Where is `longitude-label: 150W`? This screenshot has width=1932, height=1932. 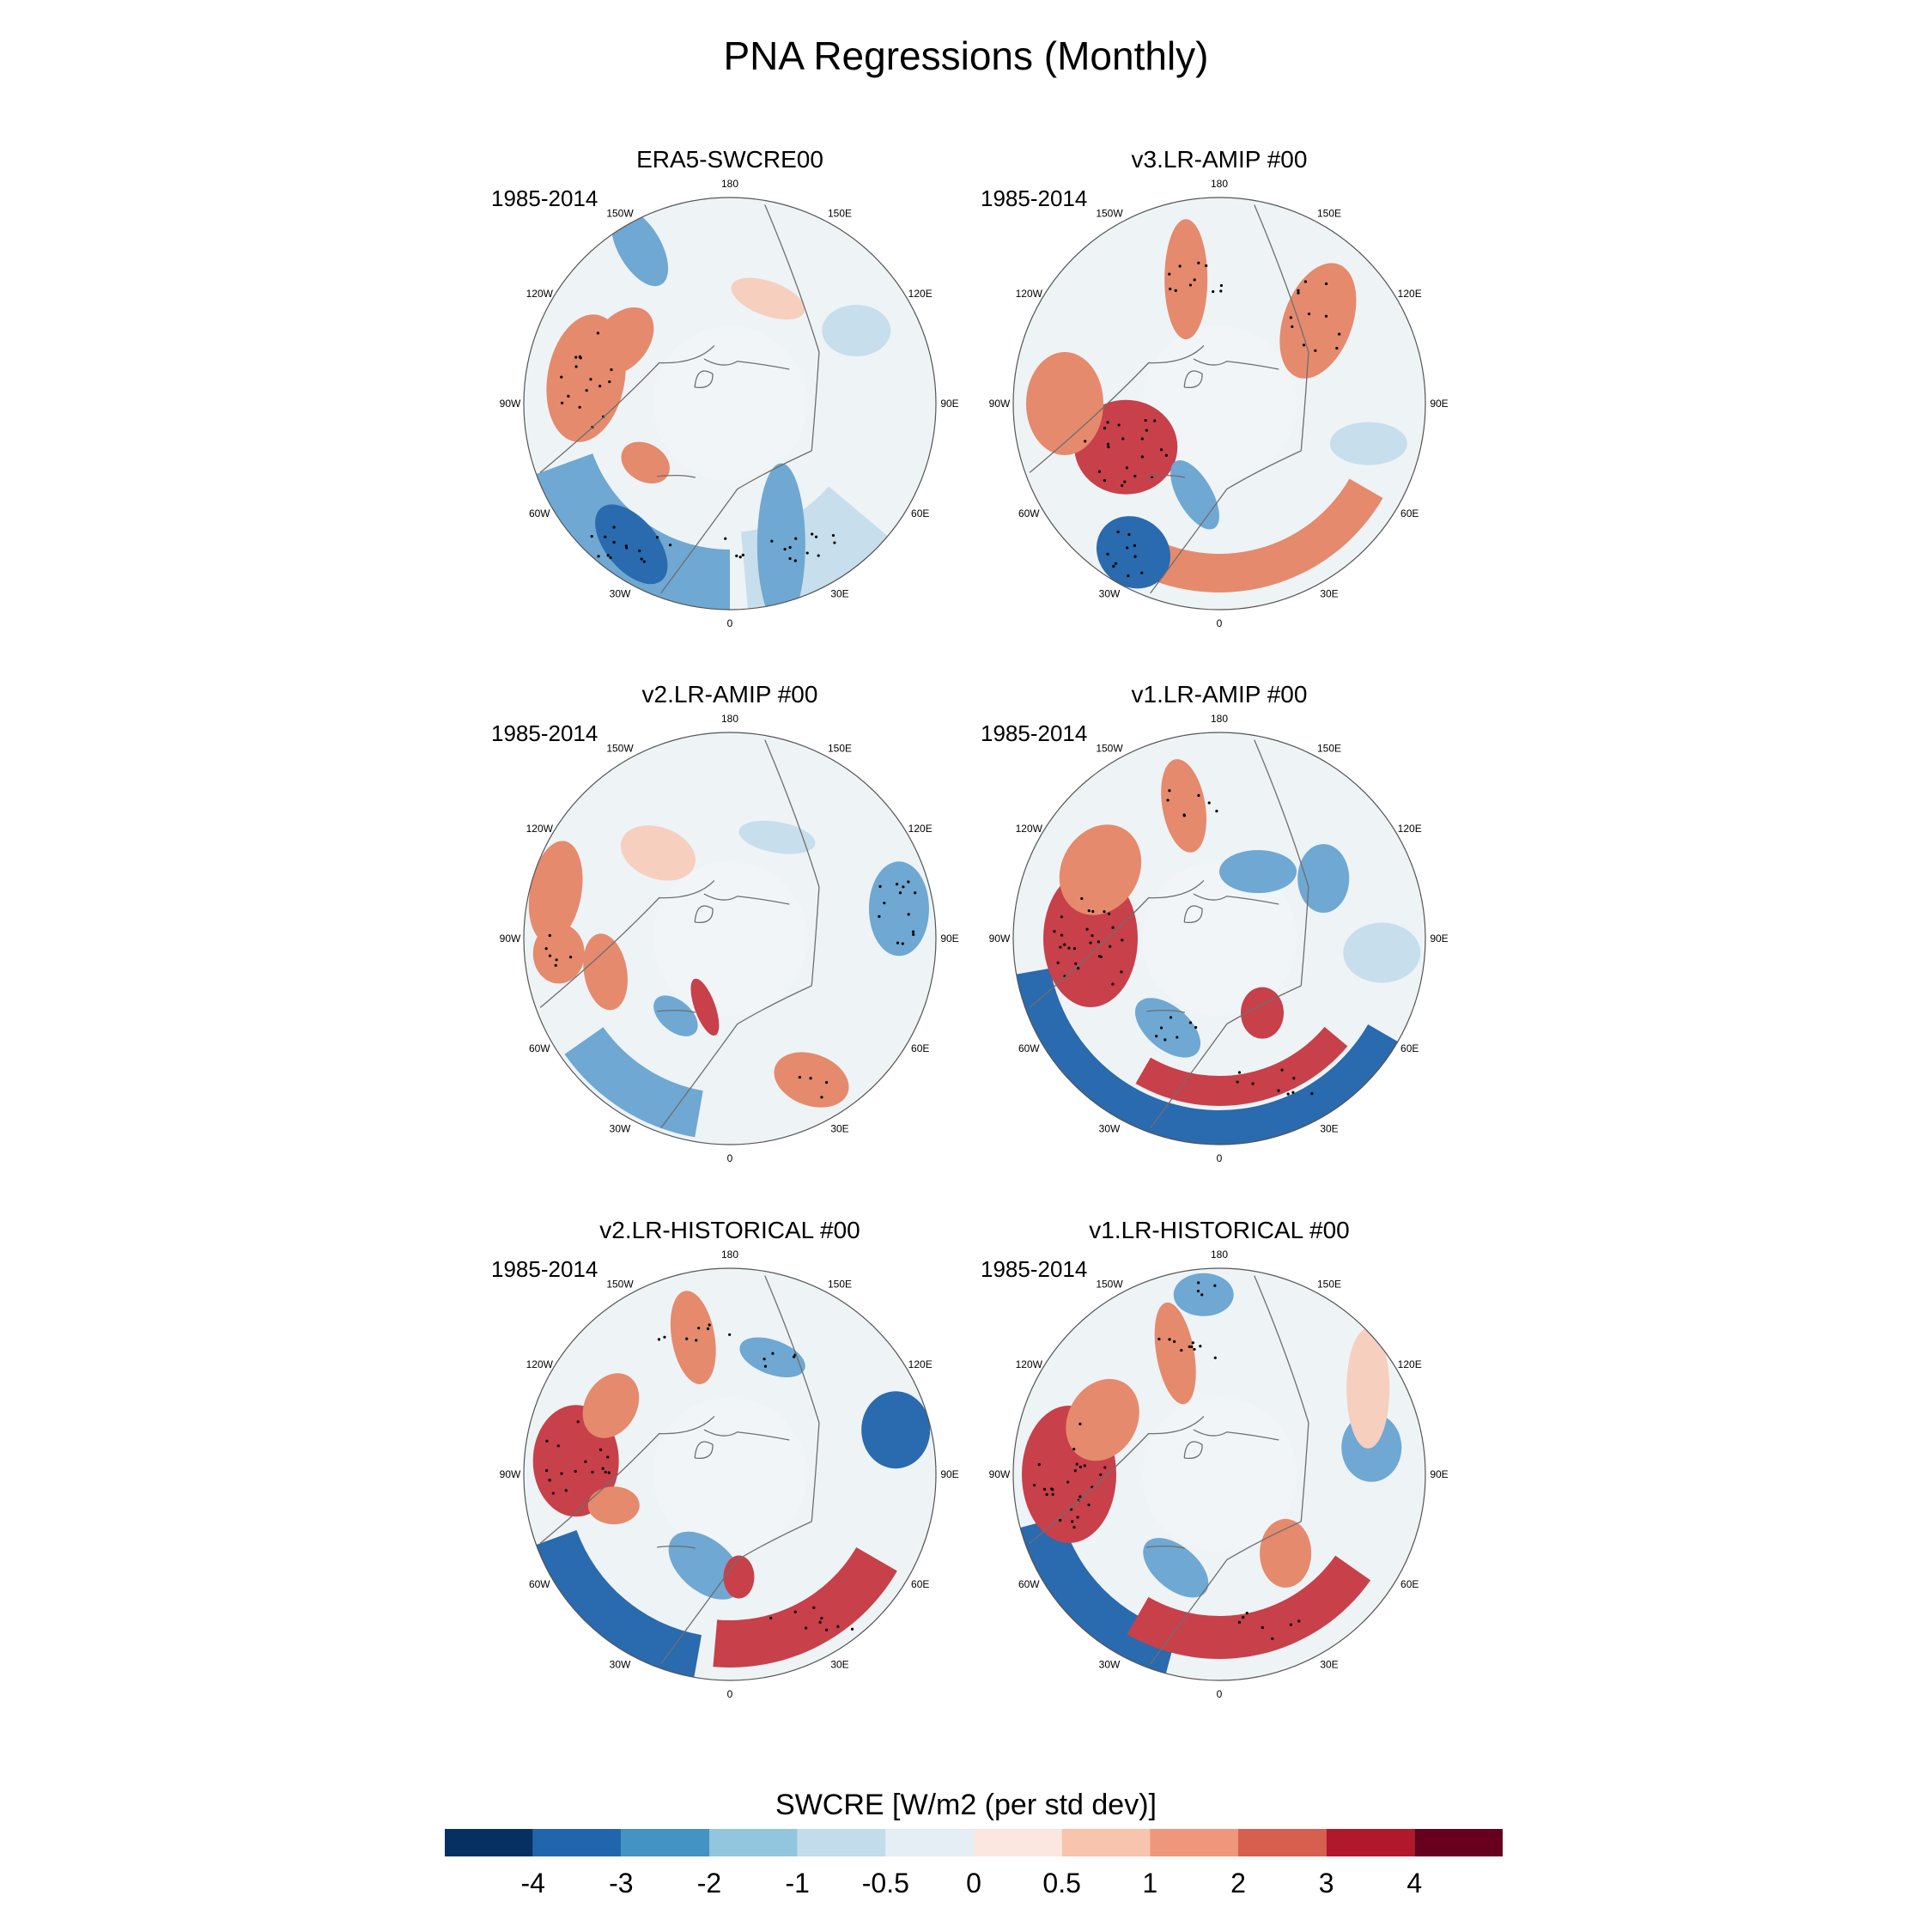
longitude-label: 150W is located at coordinates (1109, 213).